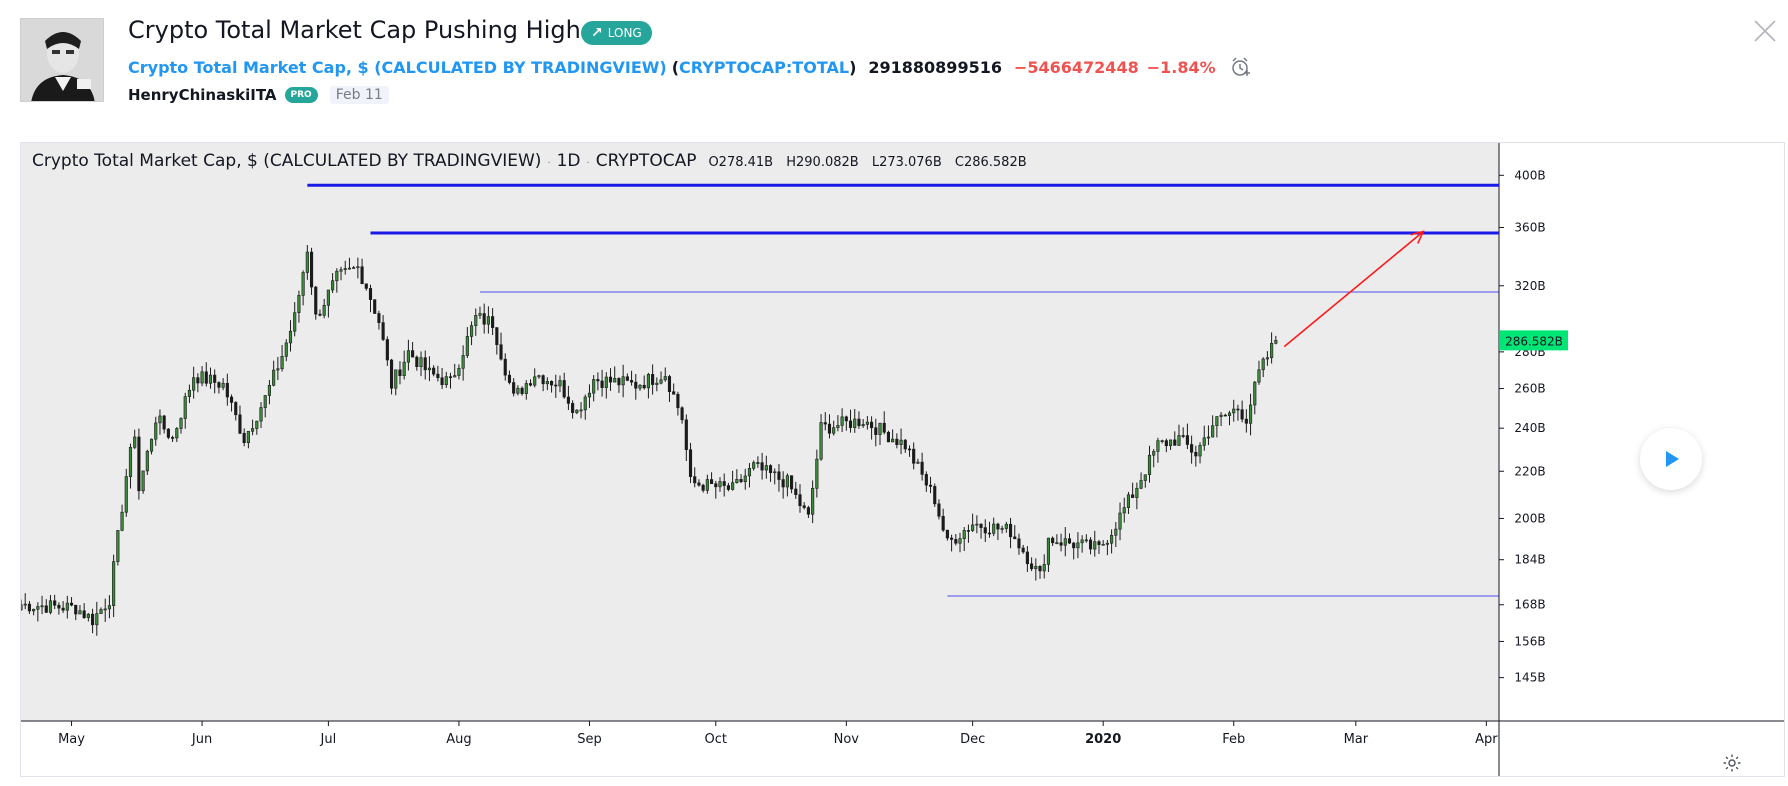 This screenshot has height=786, width=1788. What do you see at coordinates (1529, 227) in the screenshot?
I see `price-tick-label: 360B` at bounding box center [1529, 227].